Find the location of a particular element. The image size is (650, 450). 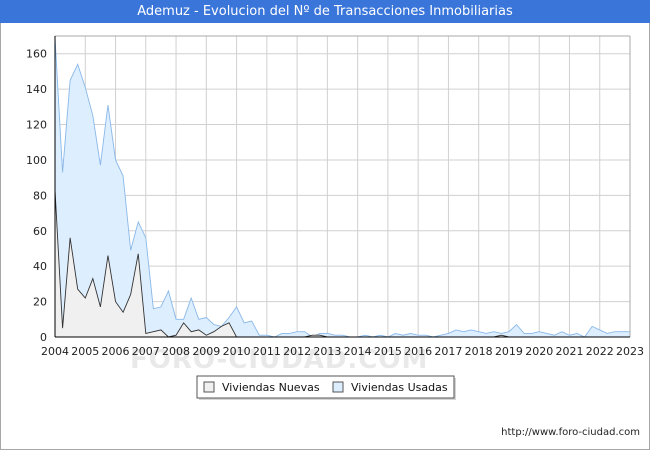

x-tick-label: 2016 is located at coordinates (418, 351).